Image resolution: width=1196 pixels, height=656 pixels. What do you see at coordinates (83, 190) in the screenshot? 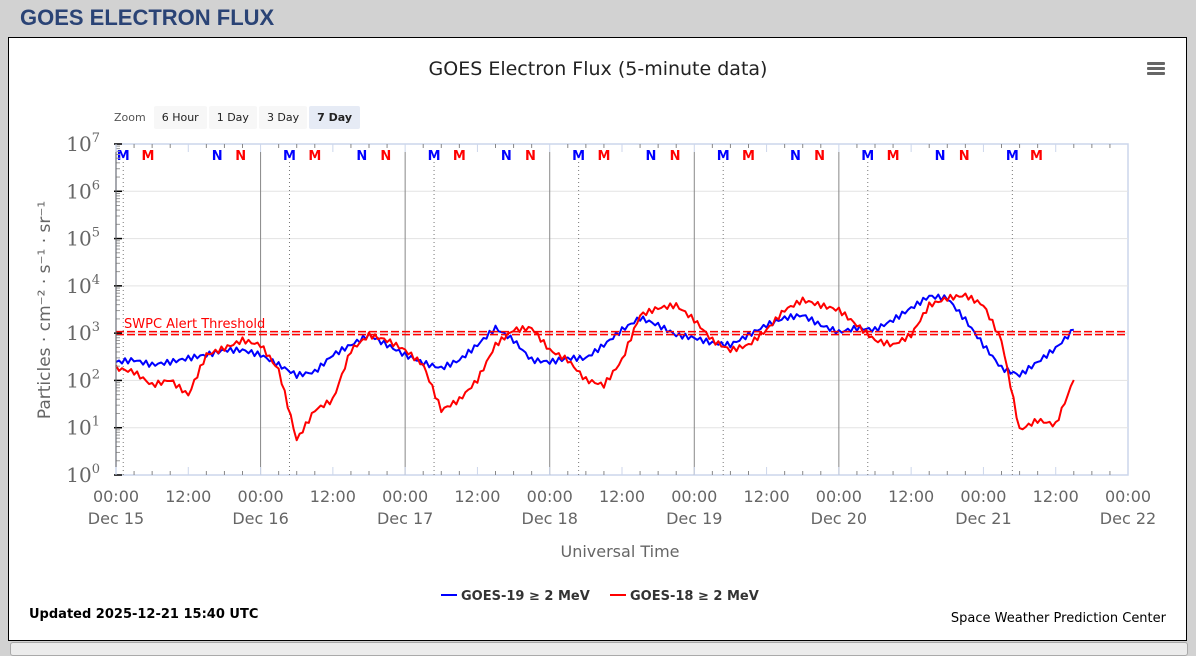
I see `y-tick-label: 106` at bounding box center [83, 190].